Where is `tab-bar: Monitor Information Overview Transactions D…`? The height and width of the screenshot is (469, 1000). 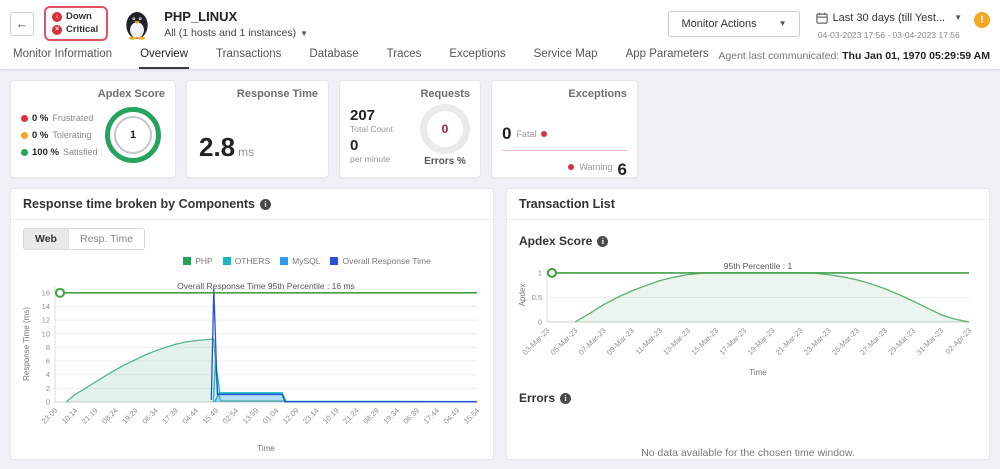 tab-bar: Monitor Information Overview Transactions D… is located at coordinates (361, 56).